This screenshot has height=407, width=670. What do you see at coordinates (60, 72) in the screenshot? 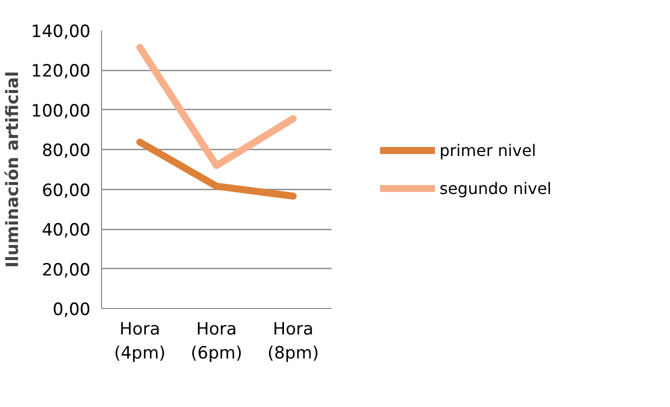
I see `y-tick-label: 120,00` at bounding box center [60, 72].